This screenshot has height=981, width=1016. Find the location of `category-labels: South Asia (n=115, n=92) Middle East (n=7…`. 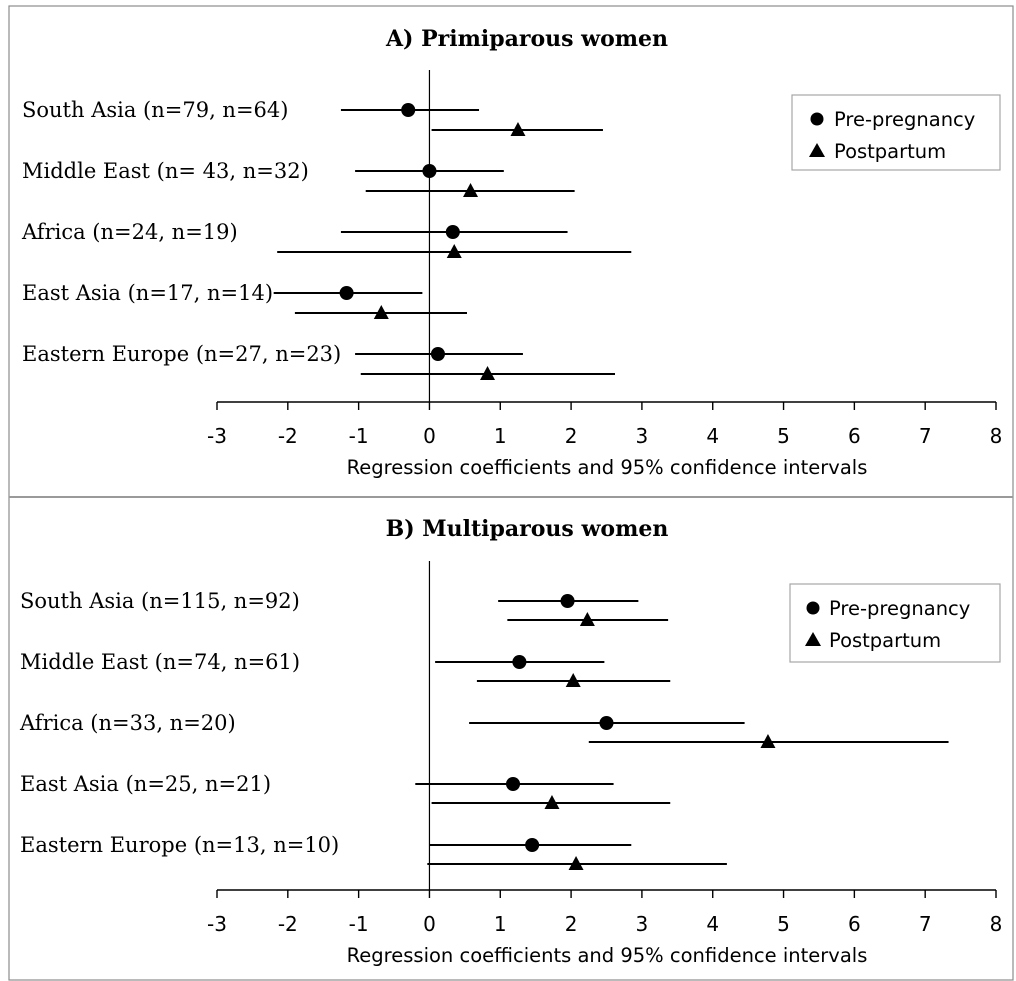

category-labels: South Asia (n=115, n=92) Middle East (n=7… is located at coordinates (179, 723).